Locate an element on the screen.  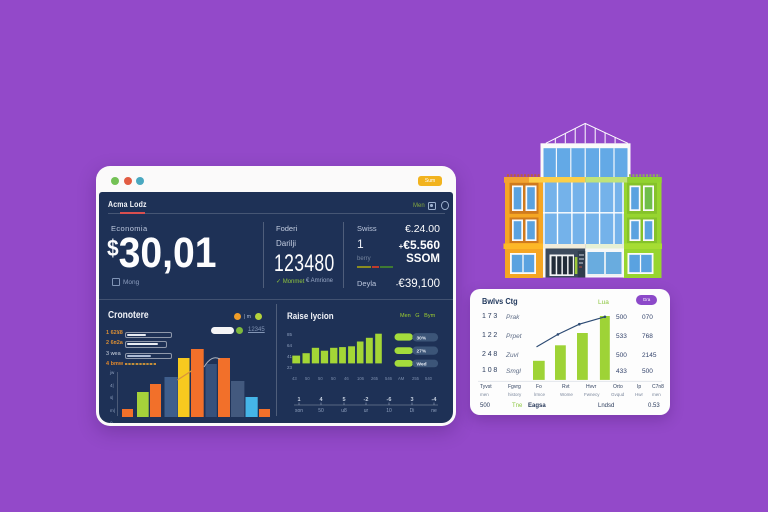
svg-text: 1 is located at coordinates (298, 400).